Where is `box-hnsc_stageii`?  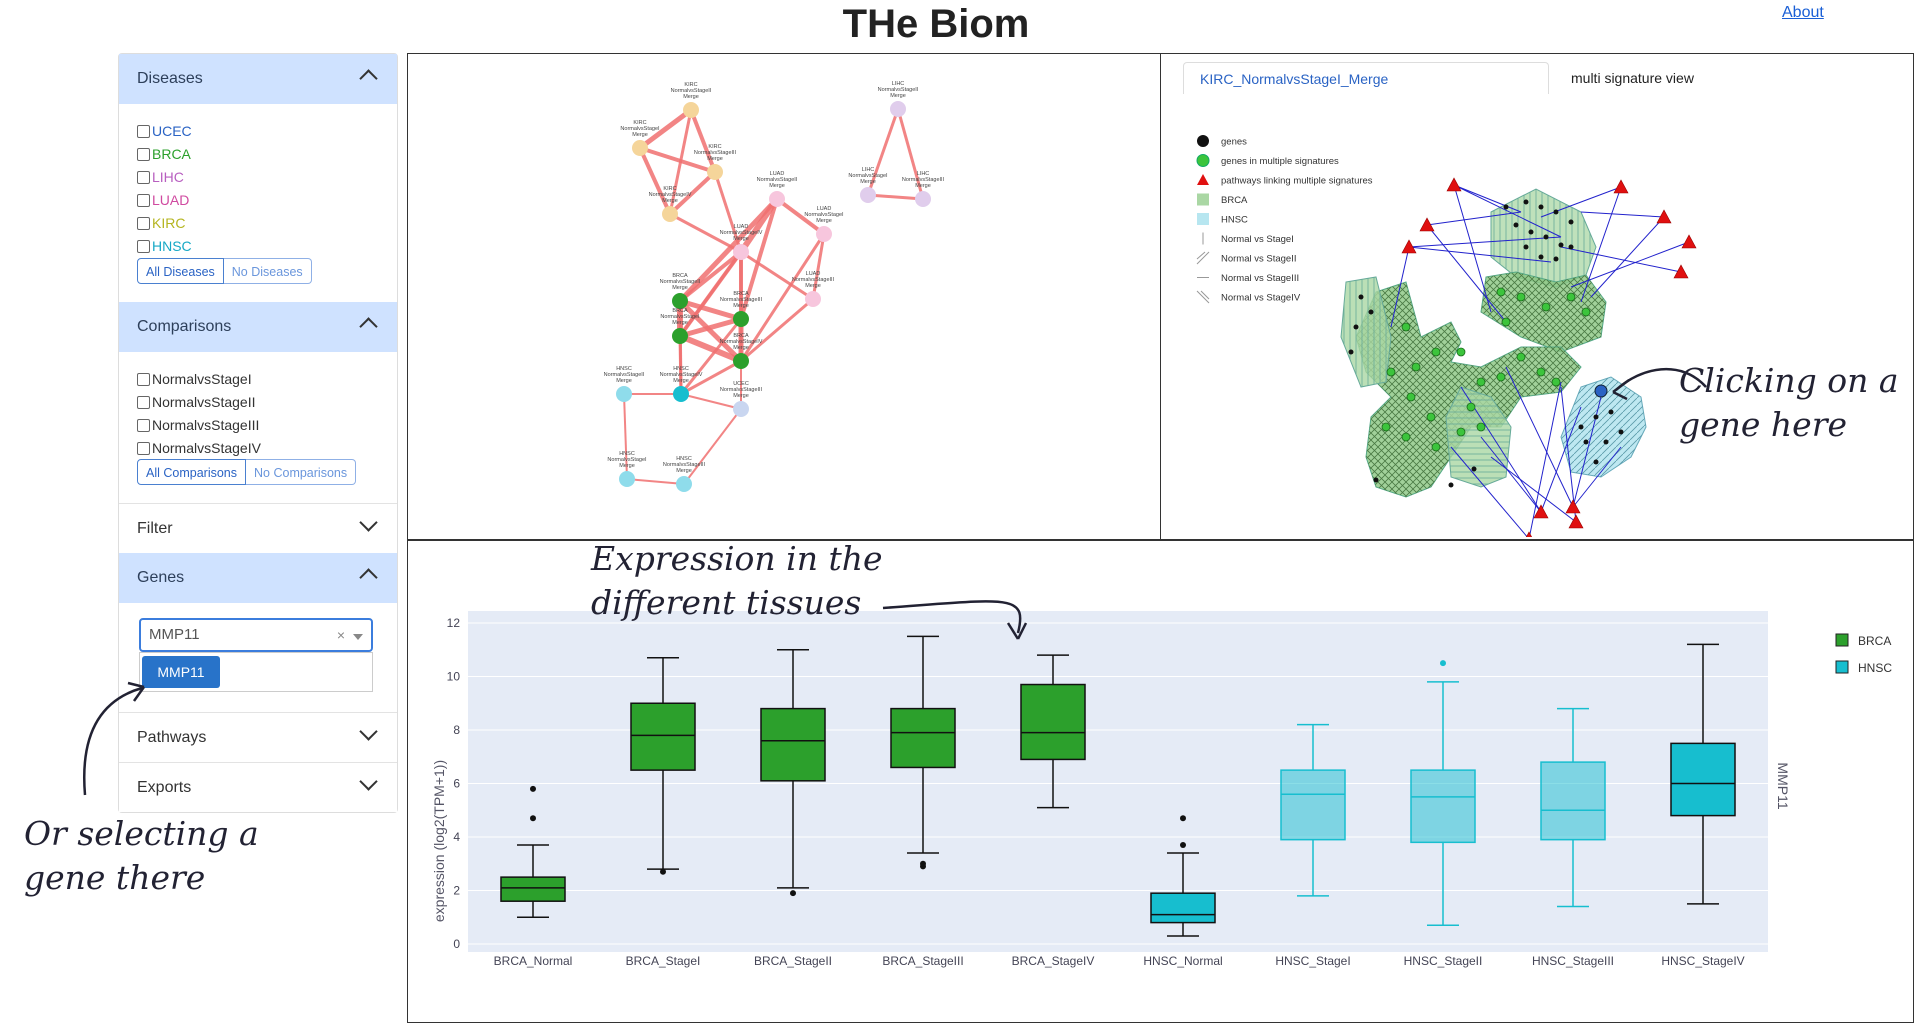 box-hnsc_stageii is located at coordinates (1443, 793).